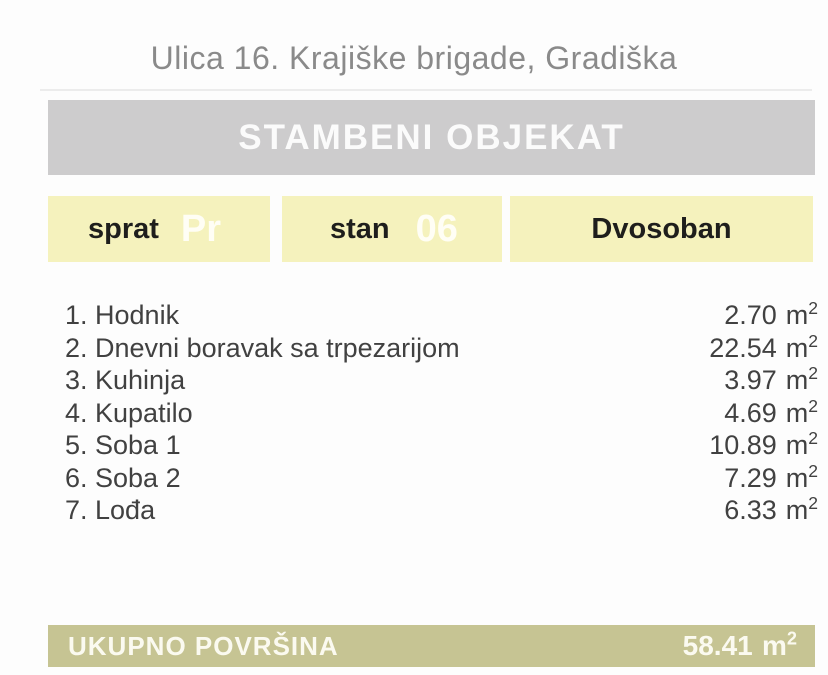  Describe the element at coordinates (123, 445) in the screenshot. I see `room-label: 5. Soba 1` at that location.